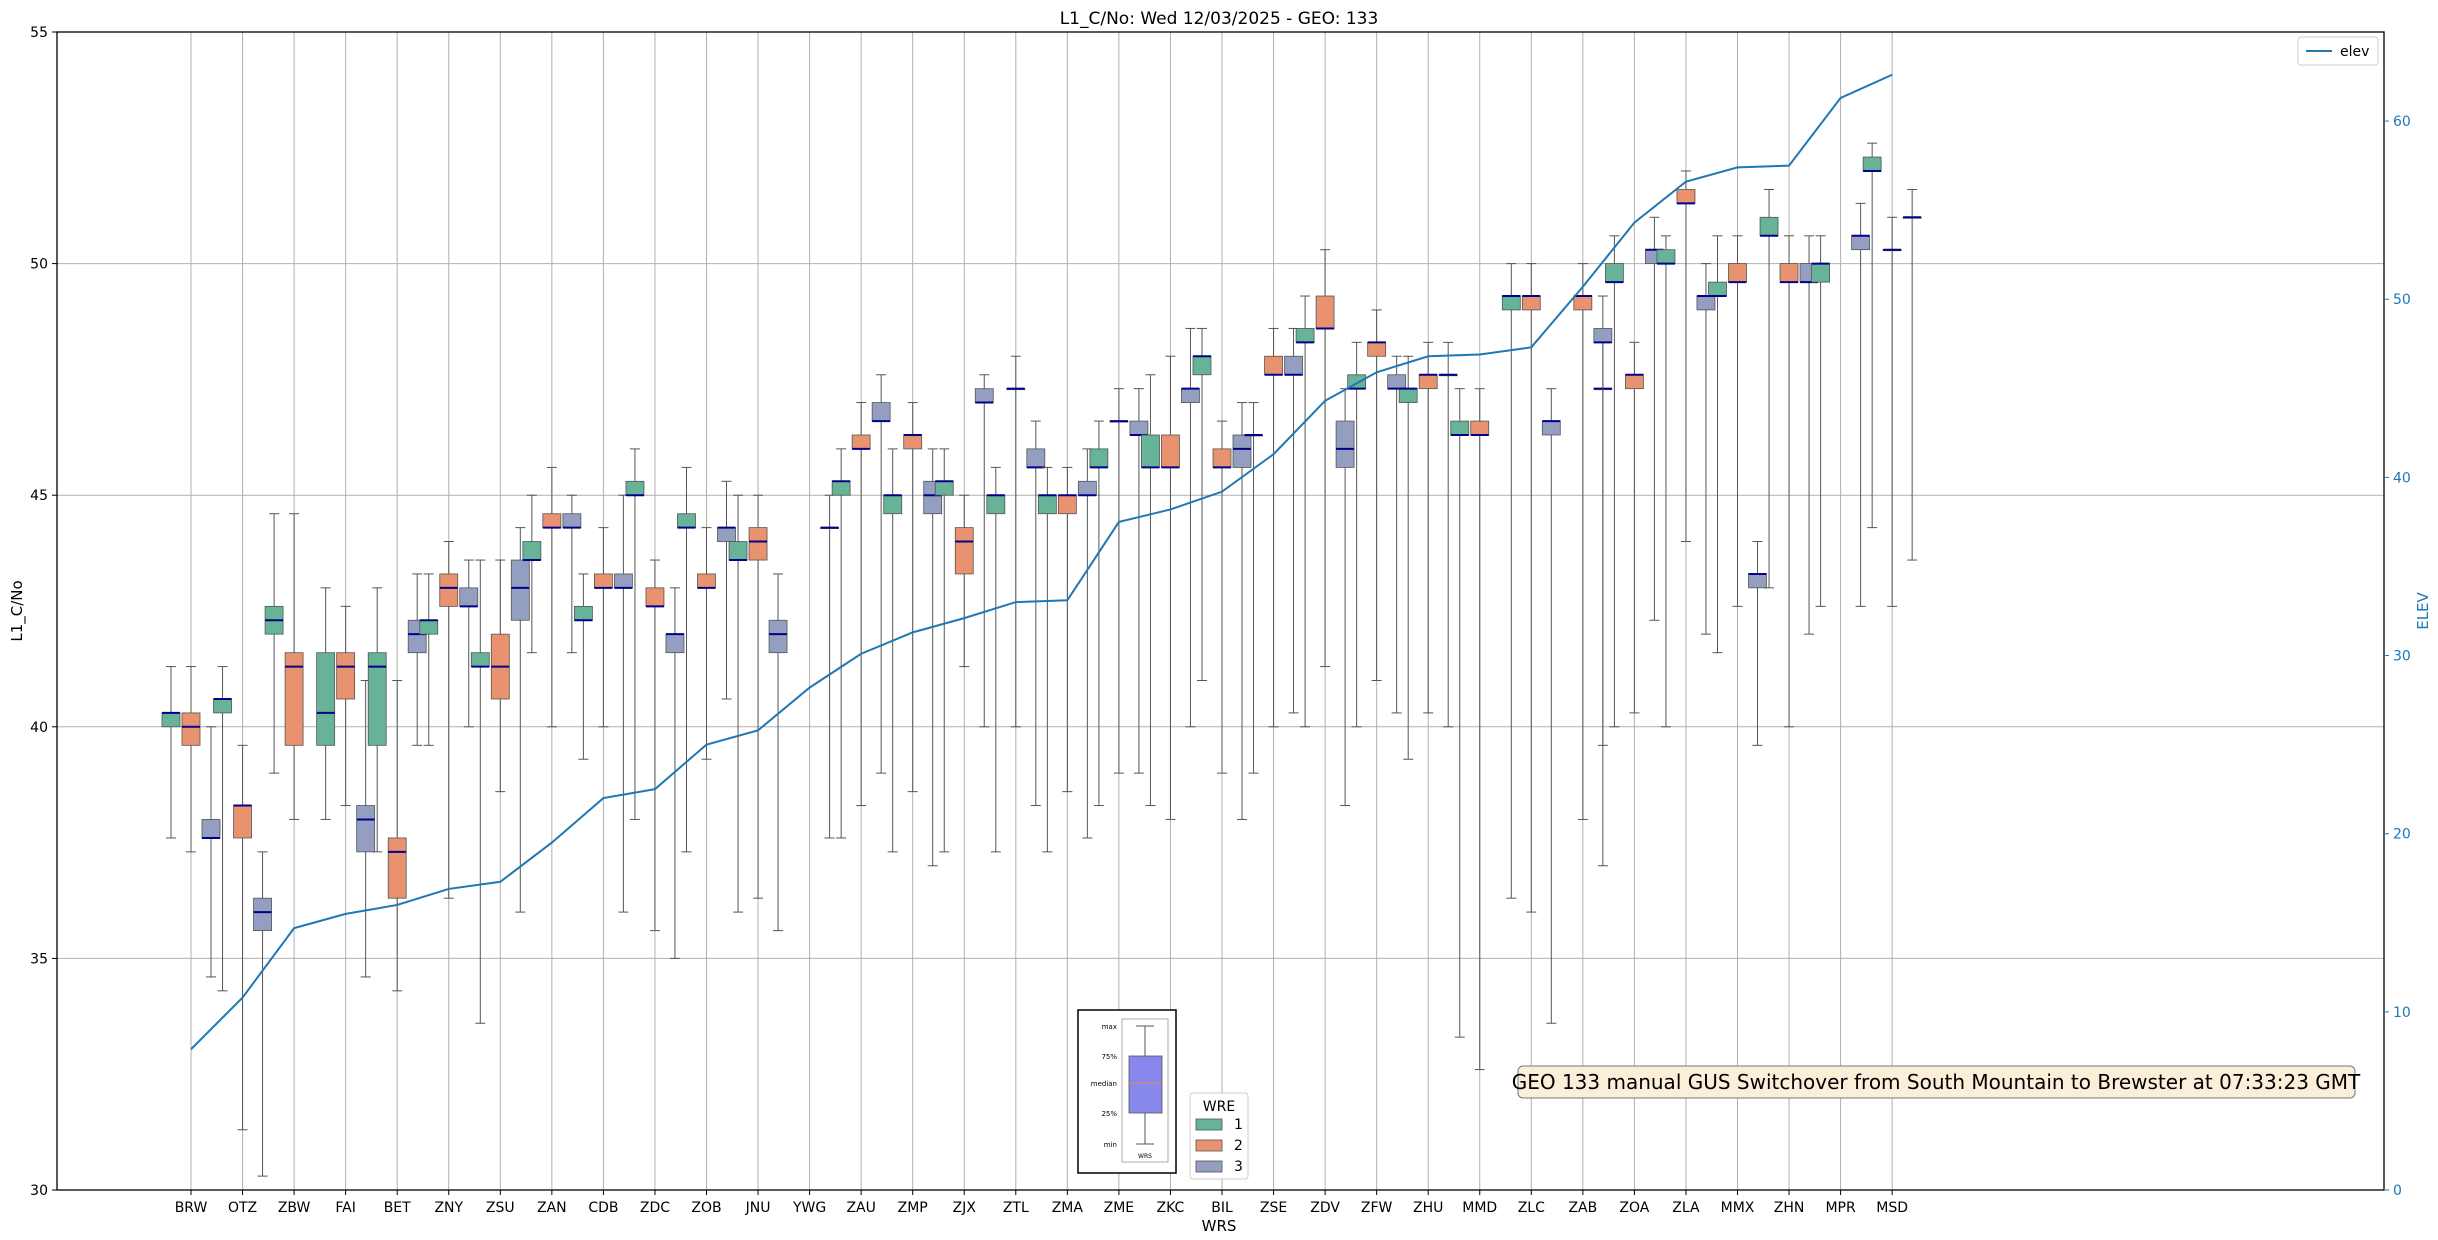 The image size is (2438, 1240). What do you see at coordinates (1428, 1208) in the screenshot?
I see `x-tick-label: ZHU` at bounding box center [1428, 1208].